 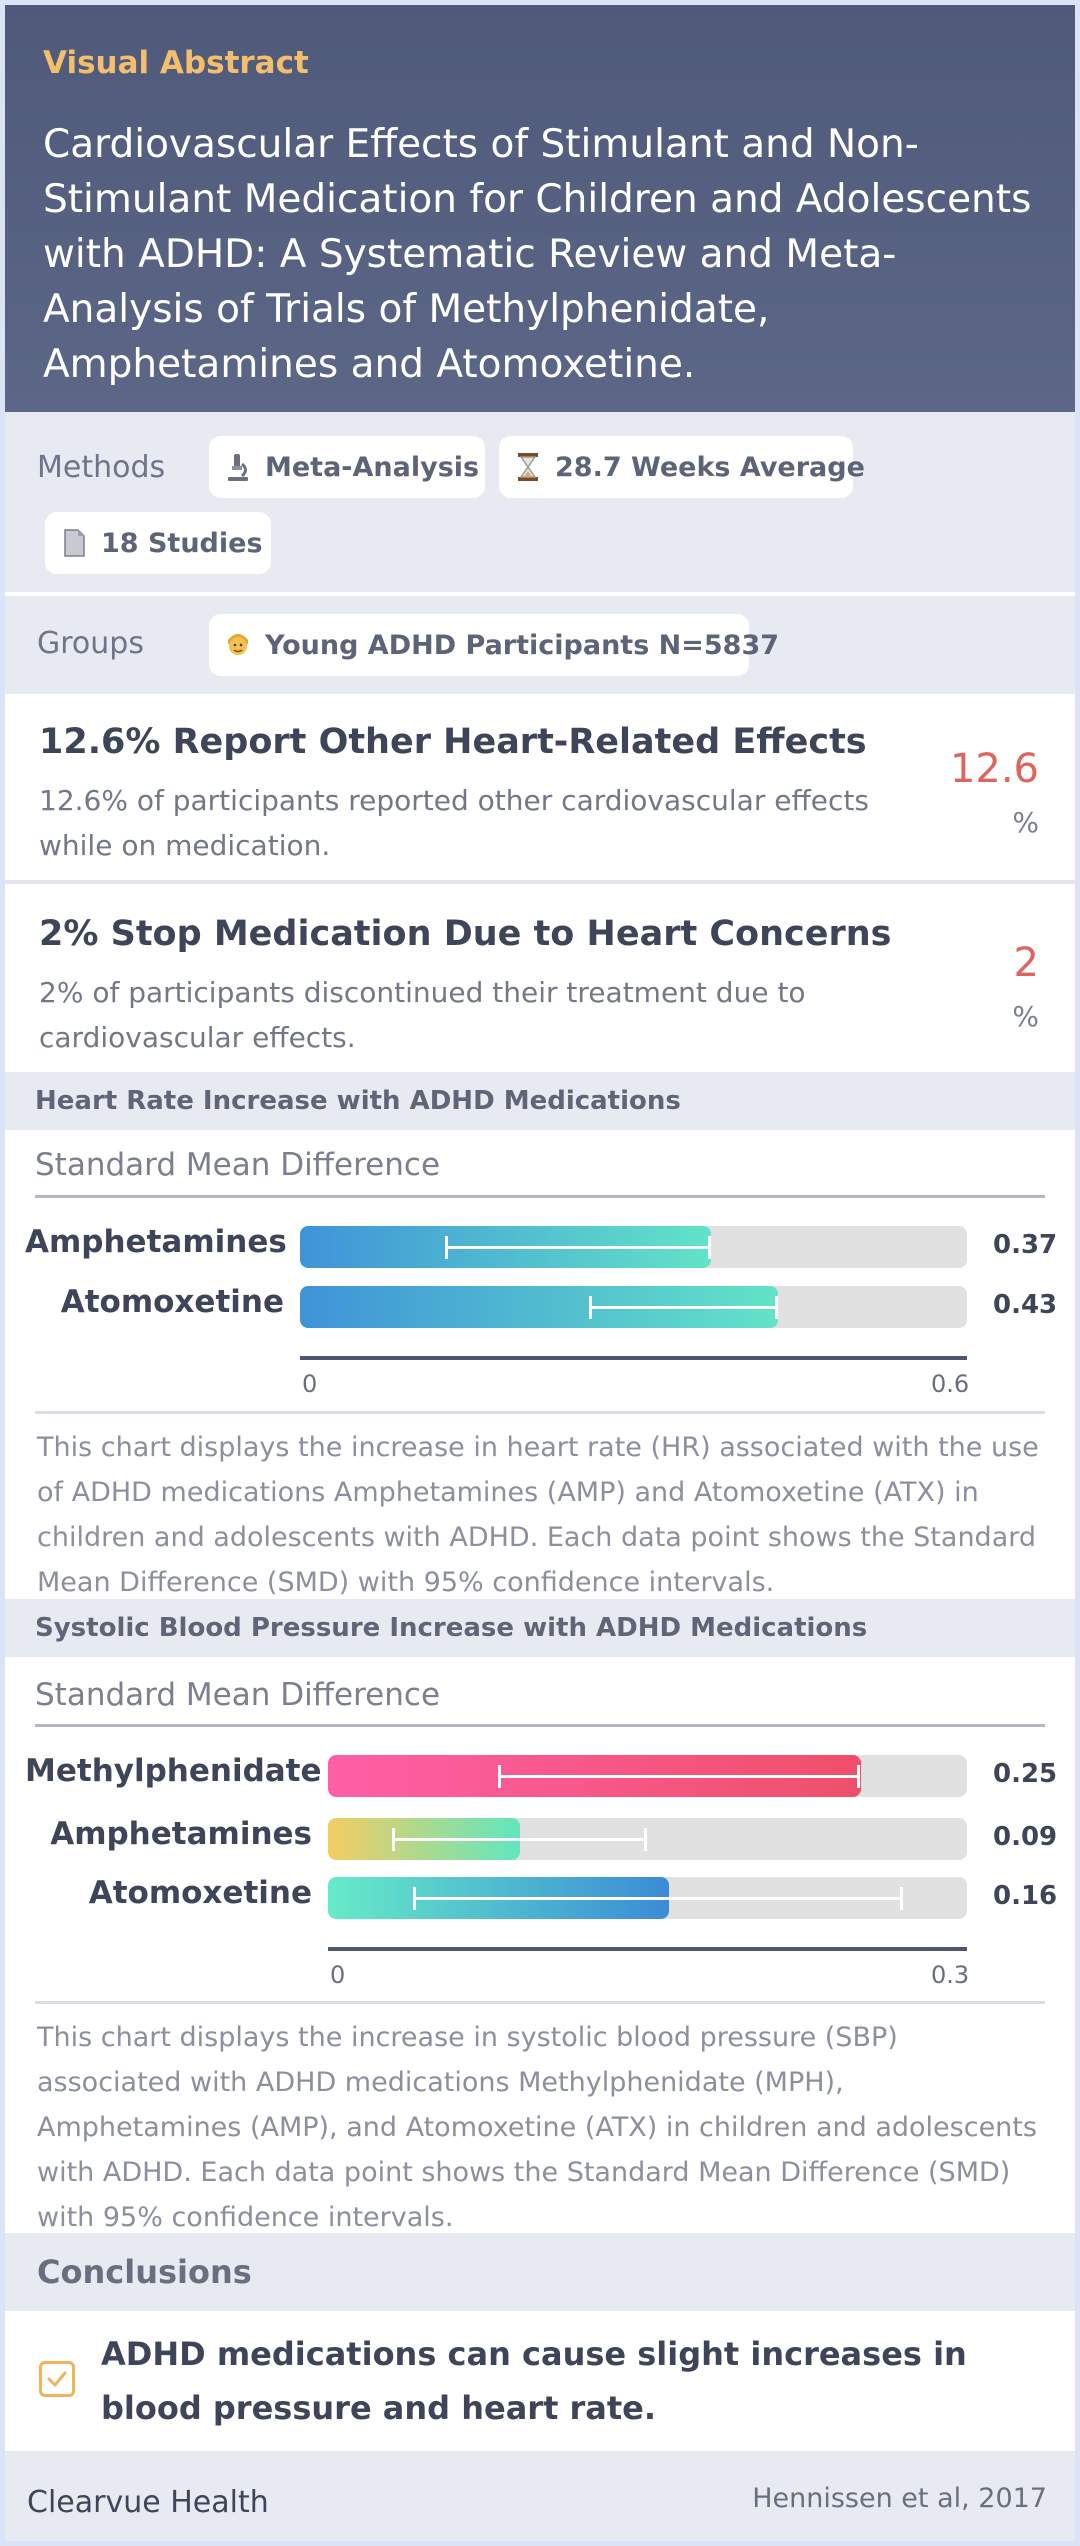 What do you see at coordinates (679, 1776) in the screenshot?
I see `confidence-interval-methylphenidate` at bounding box center [679, 1776].